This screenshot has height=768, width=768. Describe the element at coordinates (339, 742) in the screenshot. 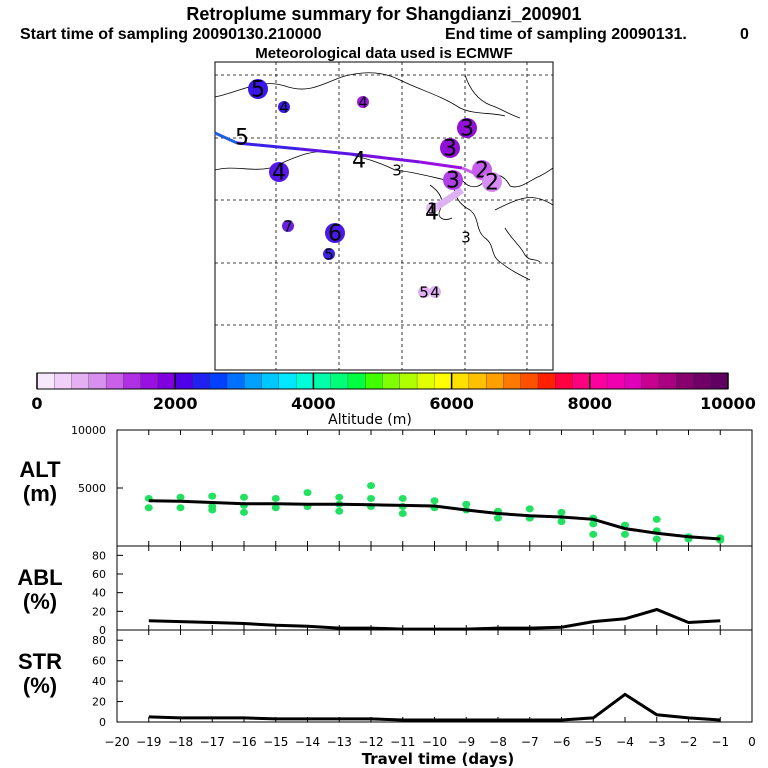

I see `x-tick-label: −13` at that location.